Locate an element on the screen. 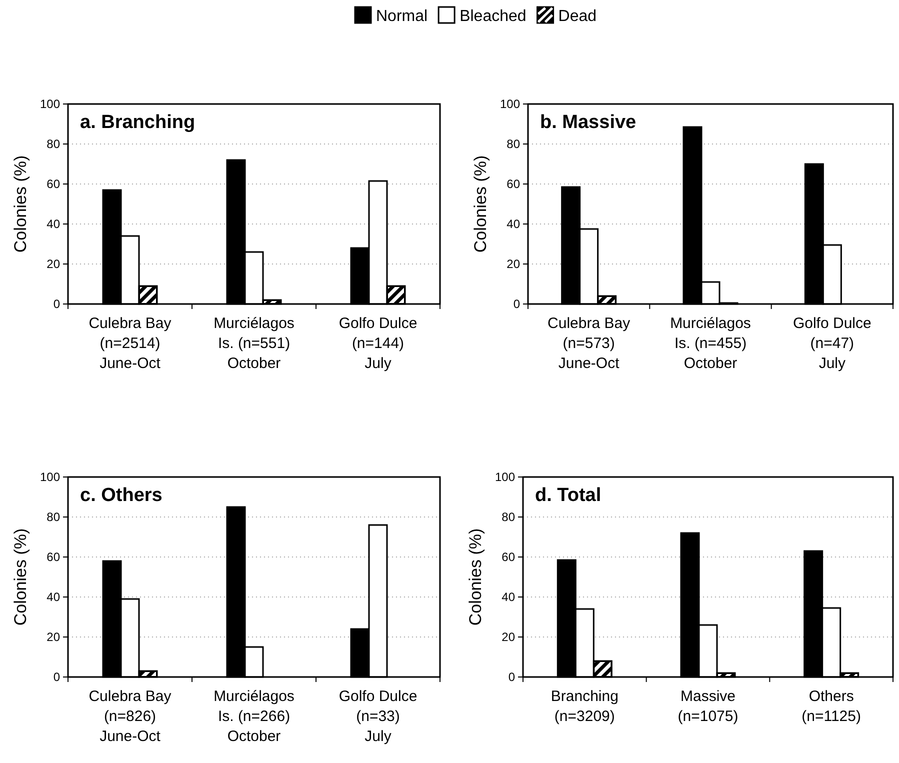 This screenshot has width=899, height=763. legend-label: Bleached is located at coordinates (493, 16).